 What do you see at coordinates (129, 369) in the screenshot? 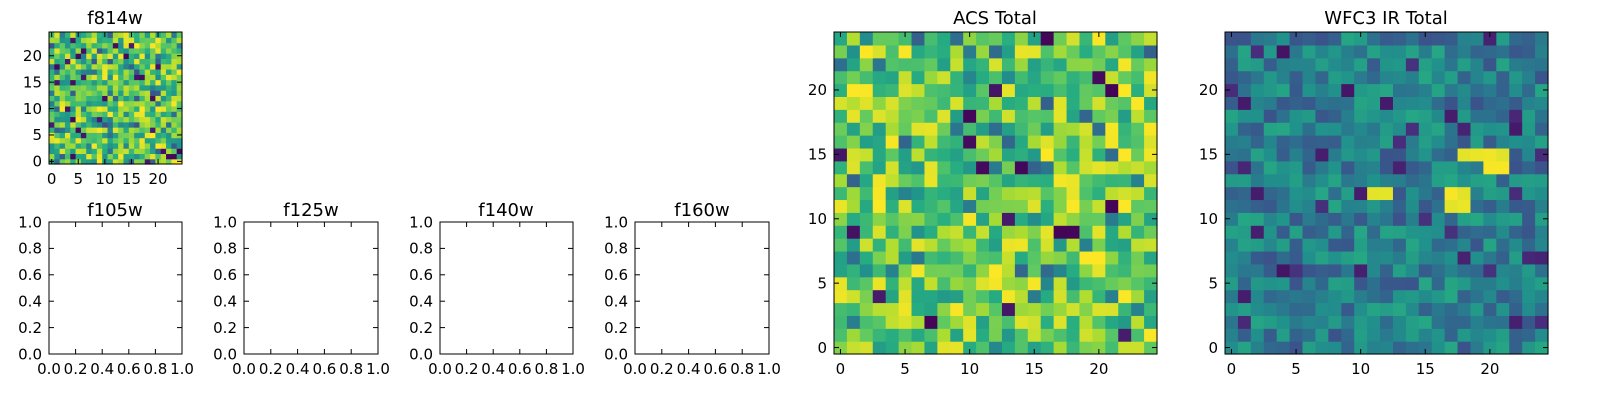
I see `x-tick-label: 0.6` at bounding box center [129, 369].